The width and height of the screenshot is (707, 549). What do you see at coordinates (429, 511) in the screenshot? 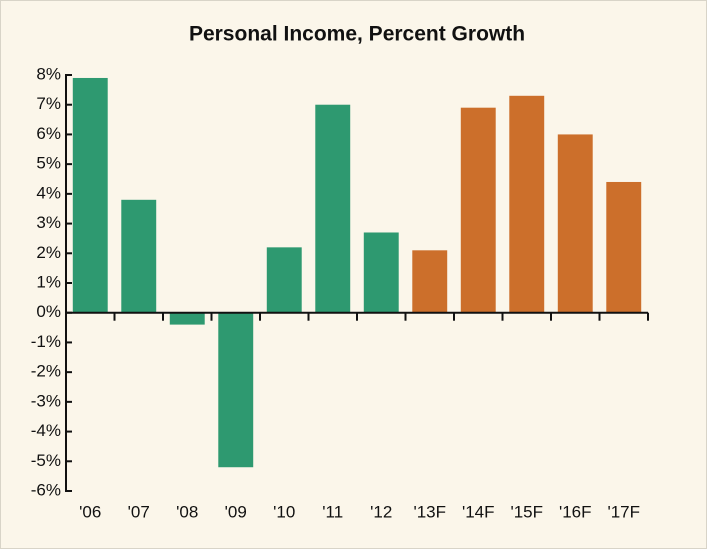
I see `x-tick-label: '13F` at bounding box center [429, 511].